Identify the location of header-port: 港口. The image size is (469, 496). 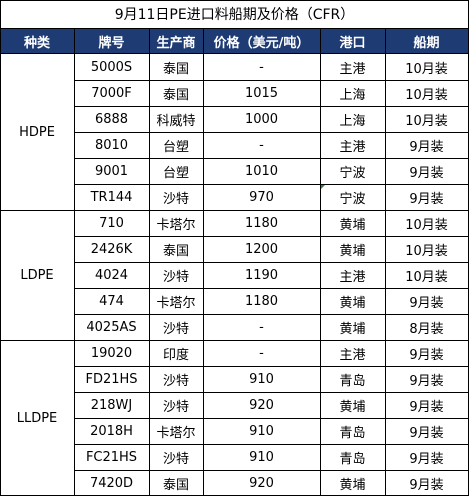
(352, 41).